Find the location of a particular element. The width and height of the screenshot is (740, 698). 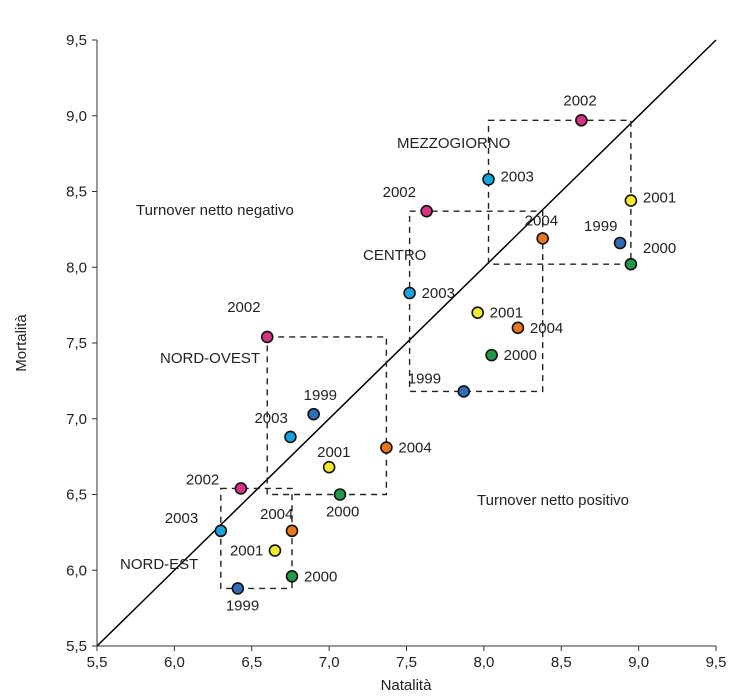

group-box-mezzogiorno is located at coordinates (559, 192).